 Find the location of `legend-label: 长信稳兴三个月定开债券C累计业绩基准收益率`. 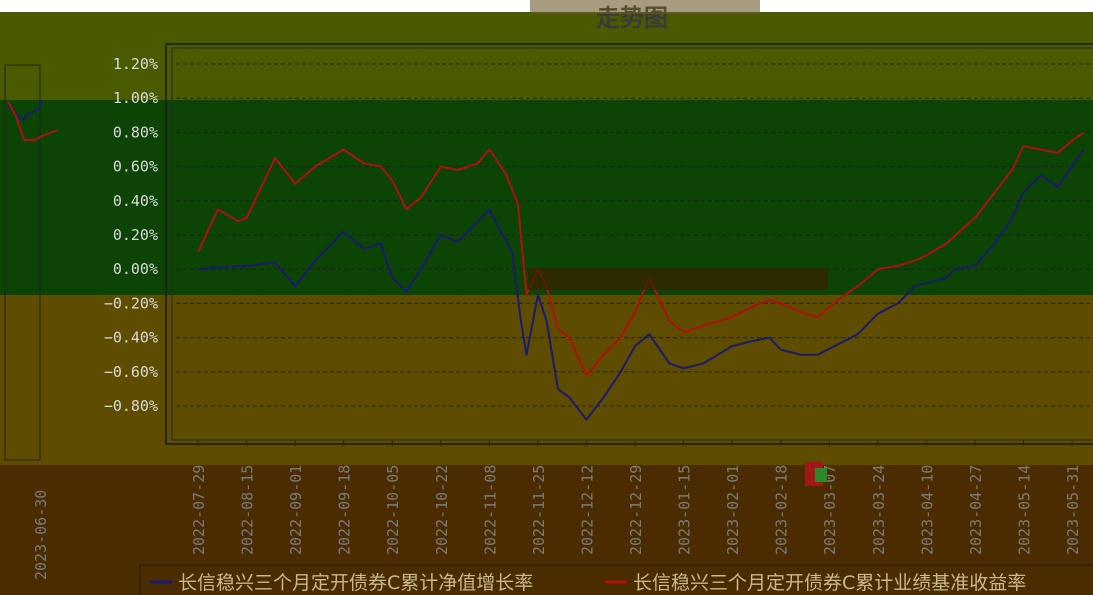

legend-label: 长信稳兴三个月定开债券C累计业绩基准收益率 is located at coordinates (829, 583).